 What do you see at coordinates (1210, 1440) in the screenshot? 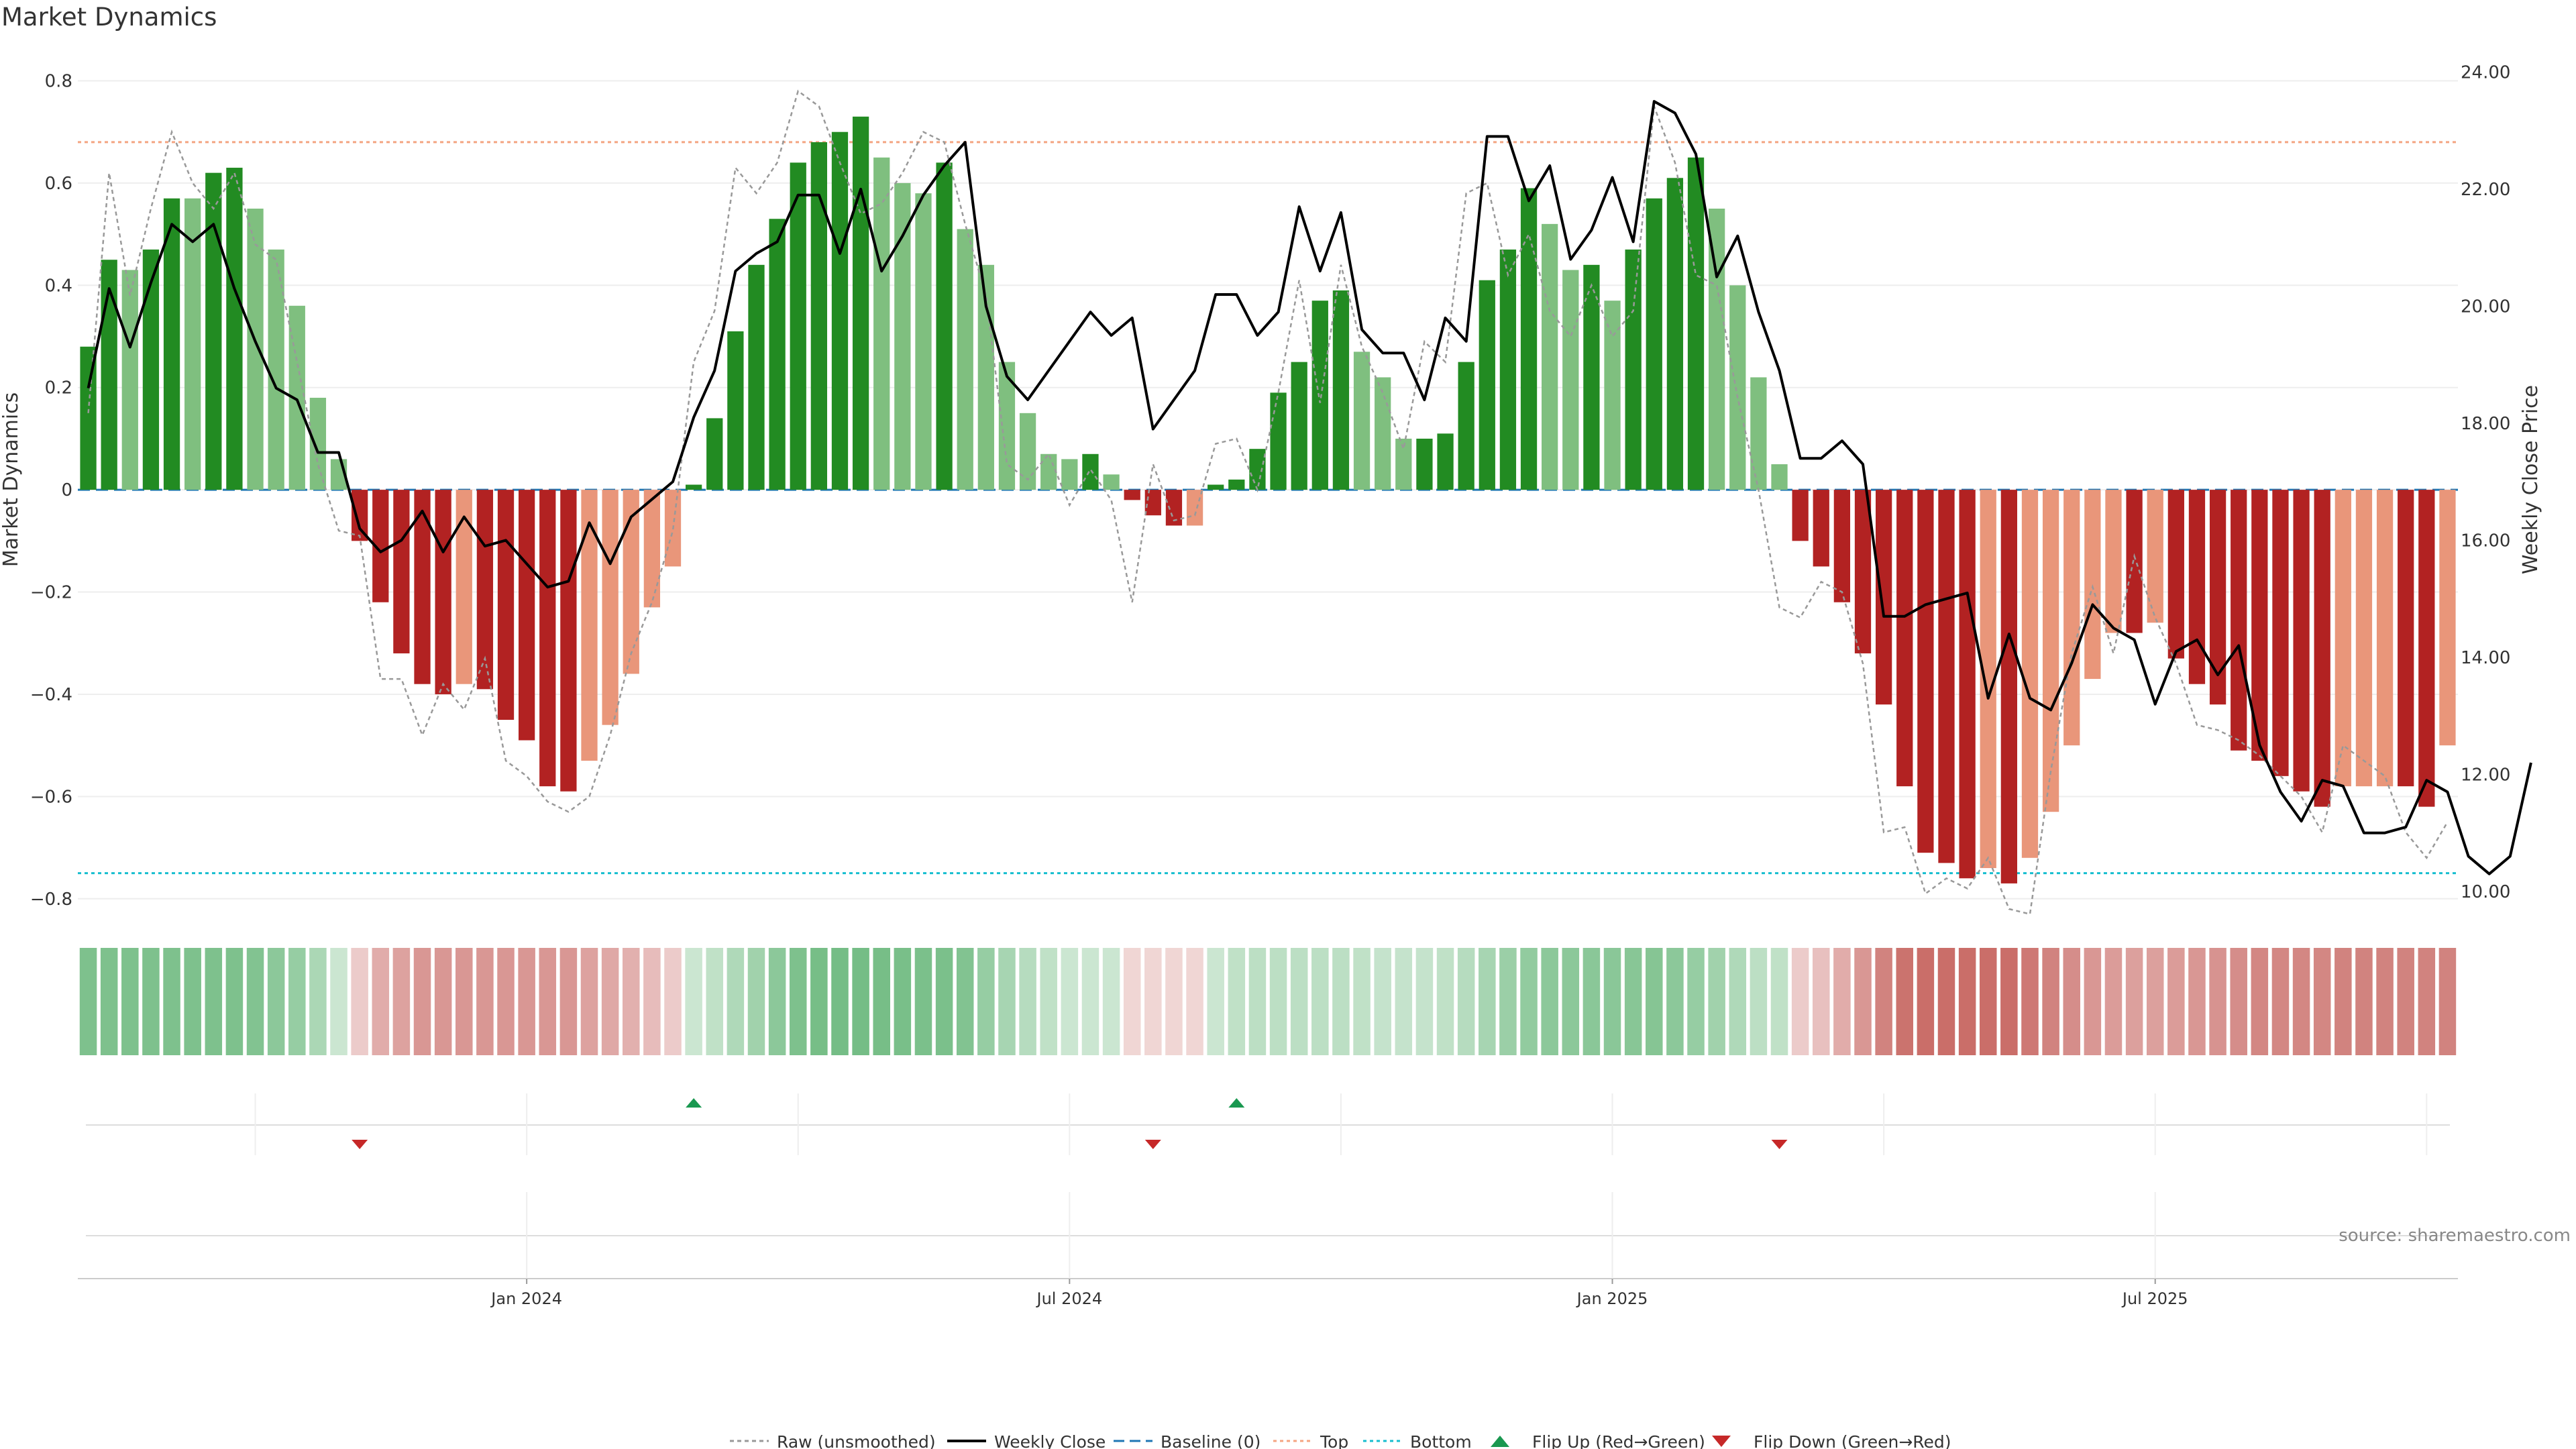
I see `legend-baseline-label: Baseline (0)` at bounding box center [1210, 1440].